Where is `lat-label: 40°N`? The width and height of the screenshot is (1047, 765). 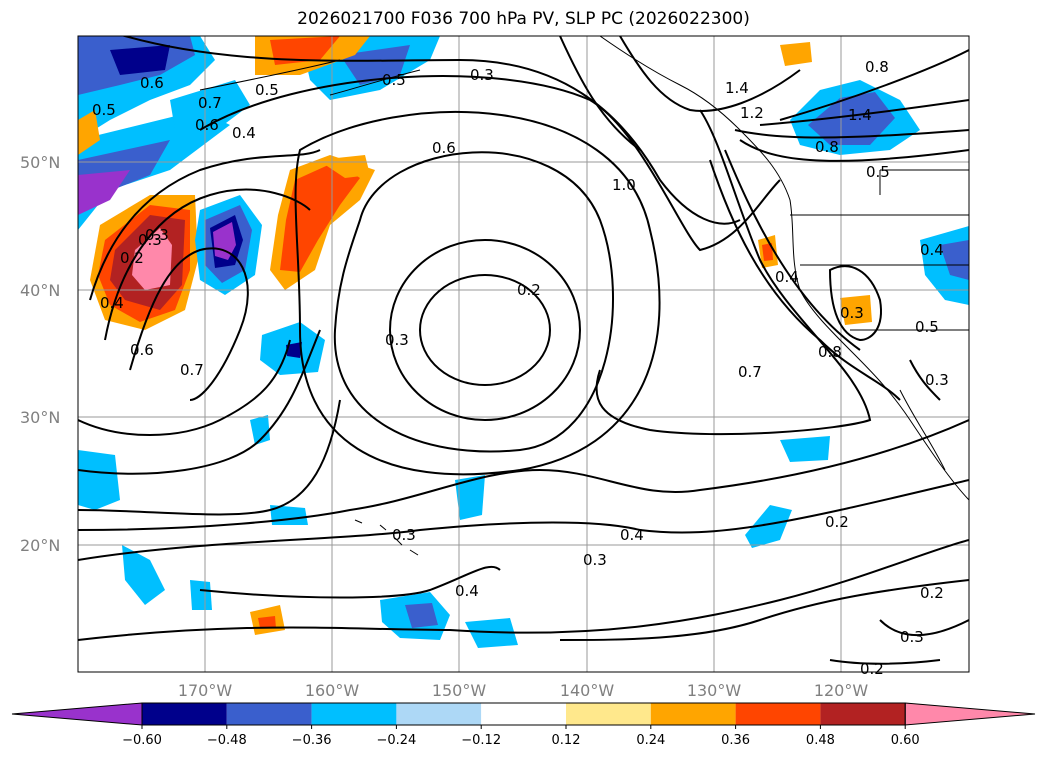 lat-label: 40°N is located at coordinates (40, 290).